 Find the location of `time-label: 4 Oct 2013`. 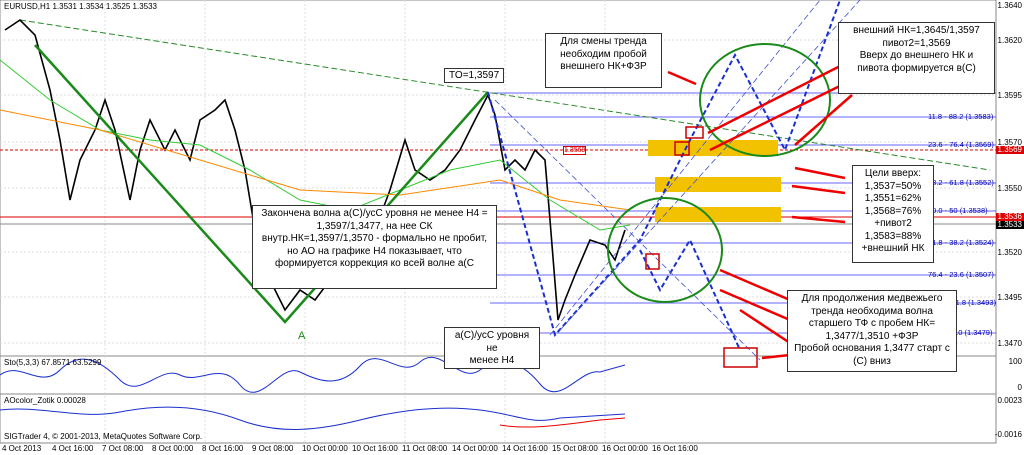

time-label: 4 Oct 2013 is located at coordinates (22, 448).